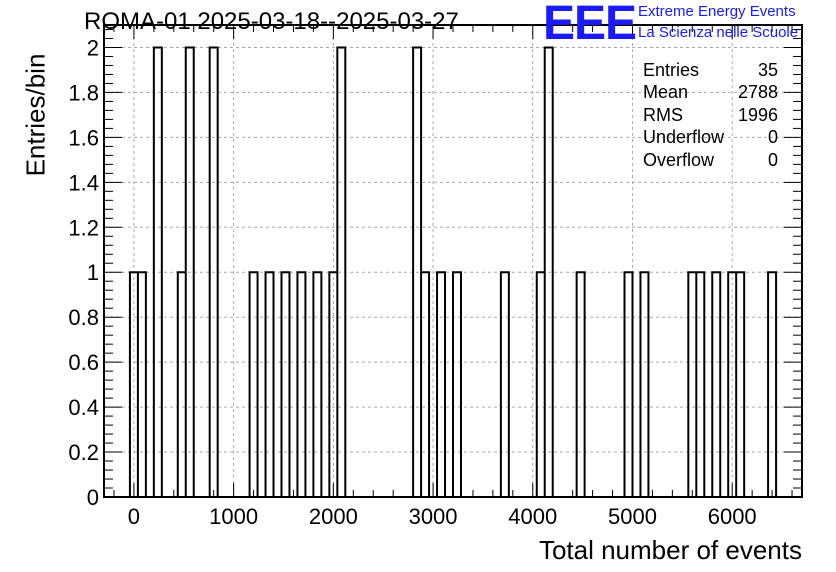 Image resolution: width=836 pixels, height=572 pixels. What do you see at coordinates (333, 516) in the screenshot?
I see `x-tick-label: 2000` at bounding box center [333, 516].